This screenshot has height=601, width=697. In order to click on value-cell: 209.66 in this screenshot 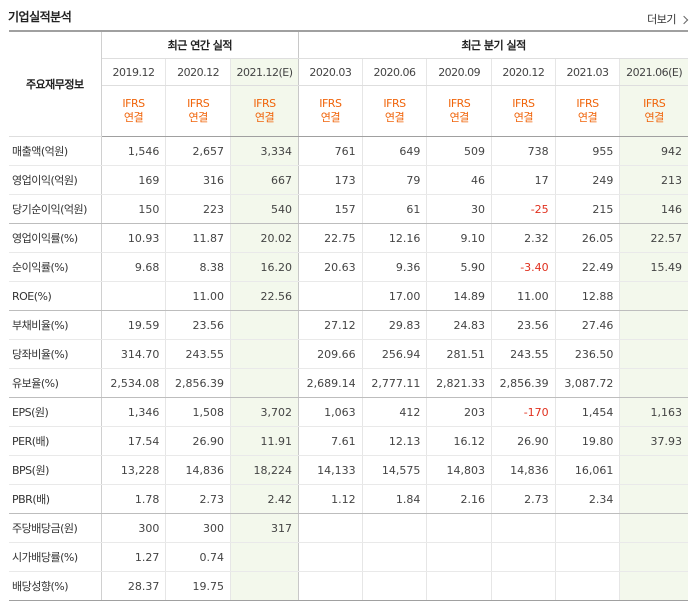, I will do `click(330, 354)`.